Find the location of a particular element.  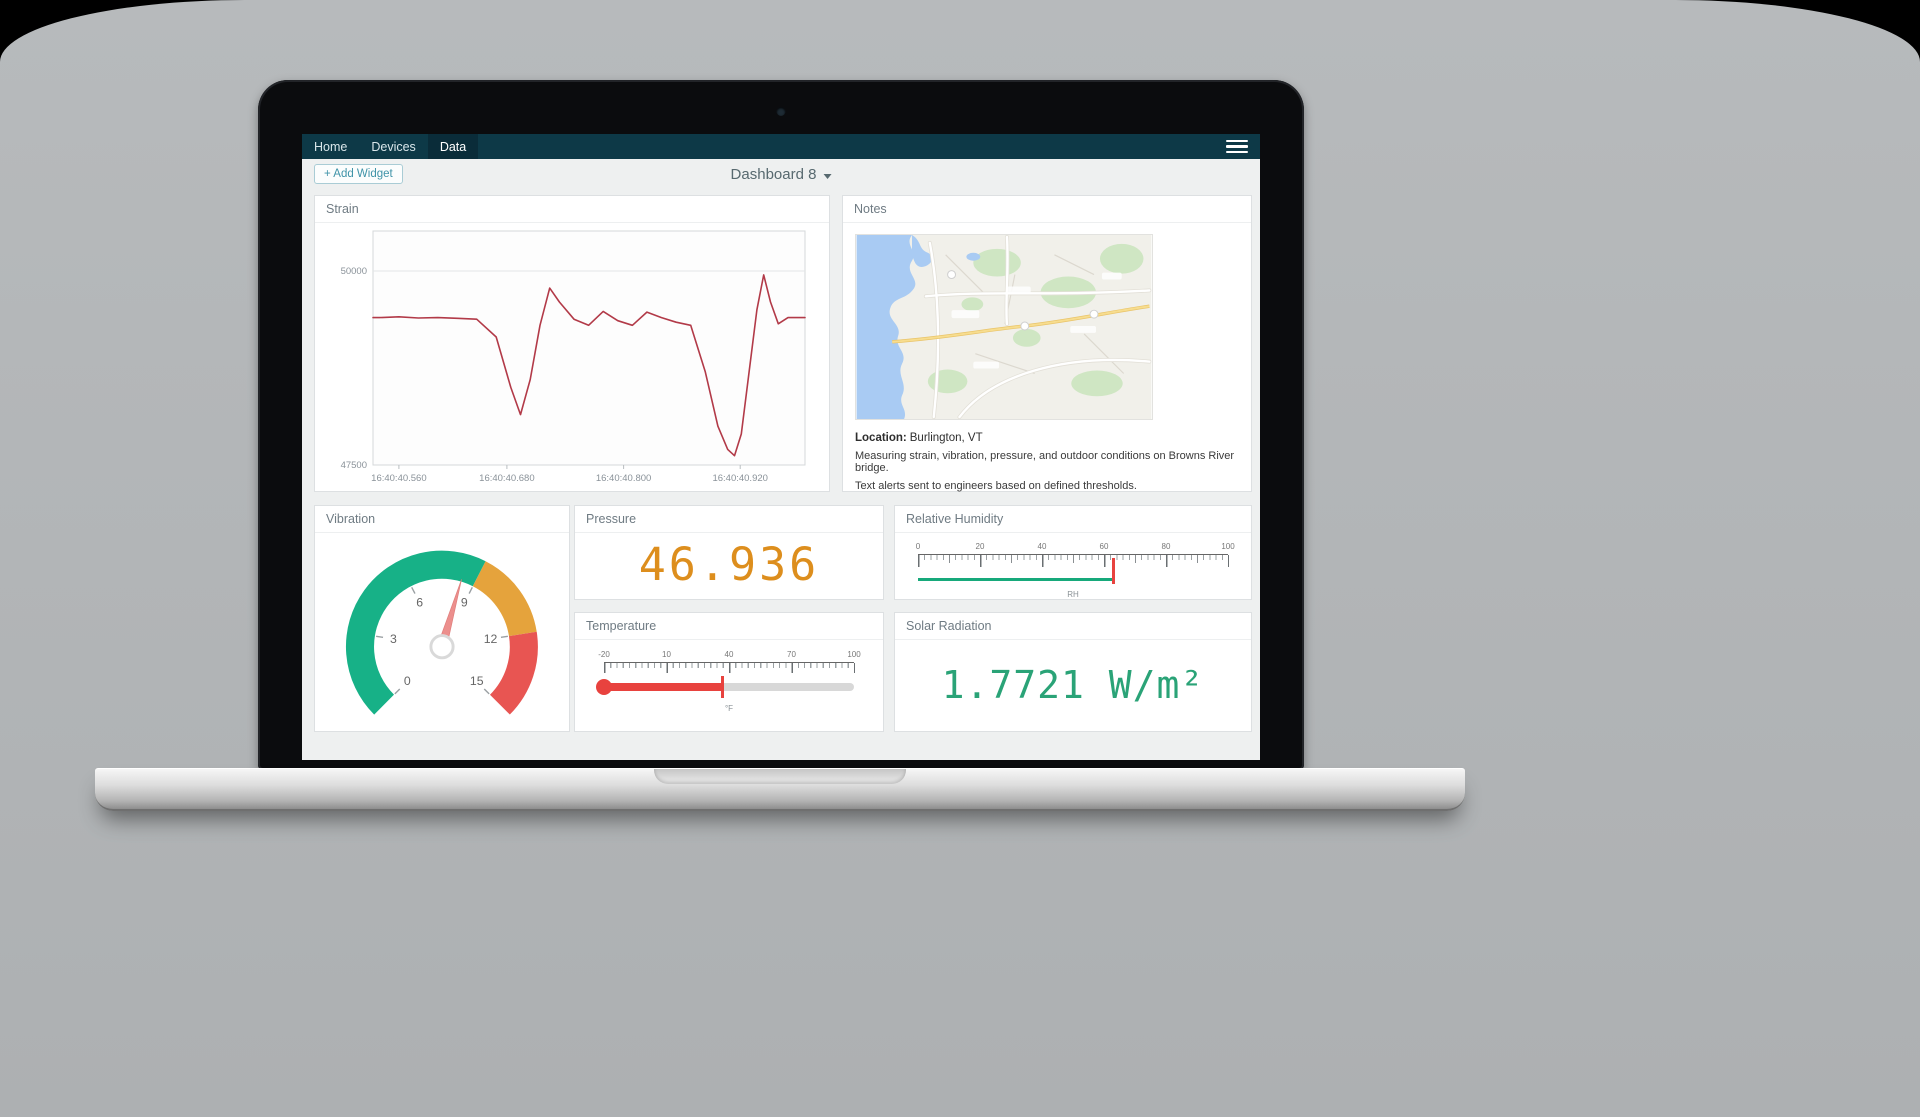

laptop-base-notch is located at coordinates (780, 776).